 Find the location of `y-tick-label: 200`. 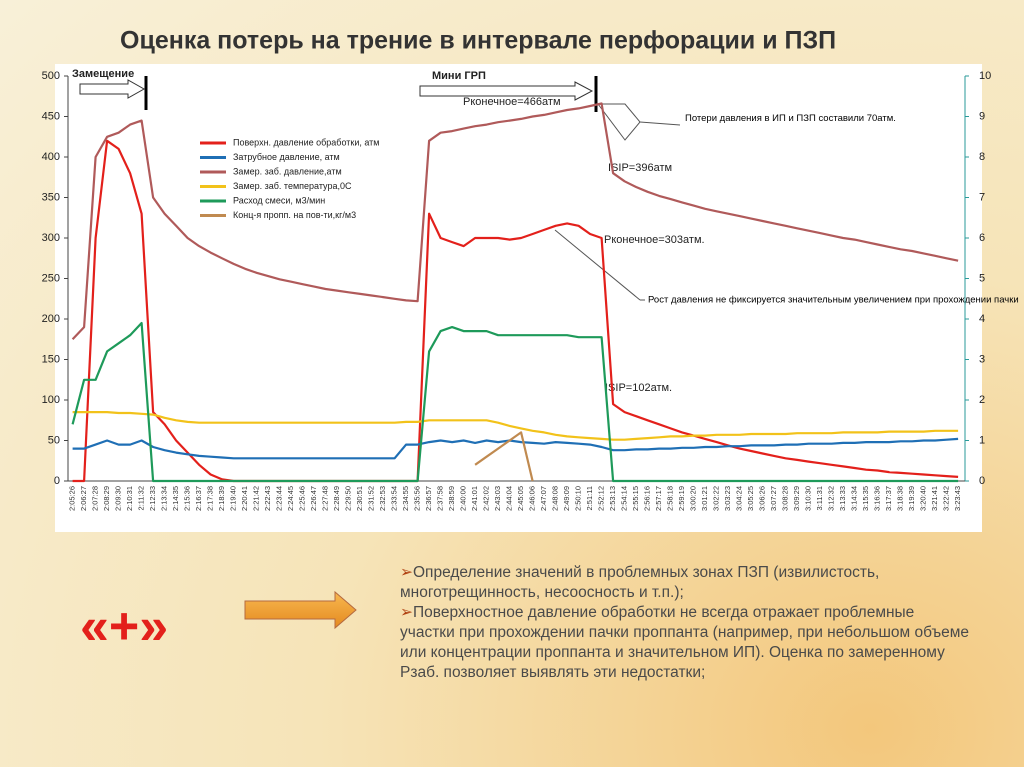

y-tick-label: 200 is located at coordinates (51, 319).